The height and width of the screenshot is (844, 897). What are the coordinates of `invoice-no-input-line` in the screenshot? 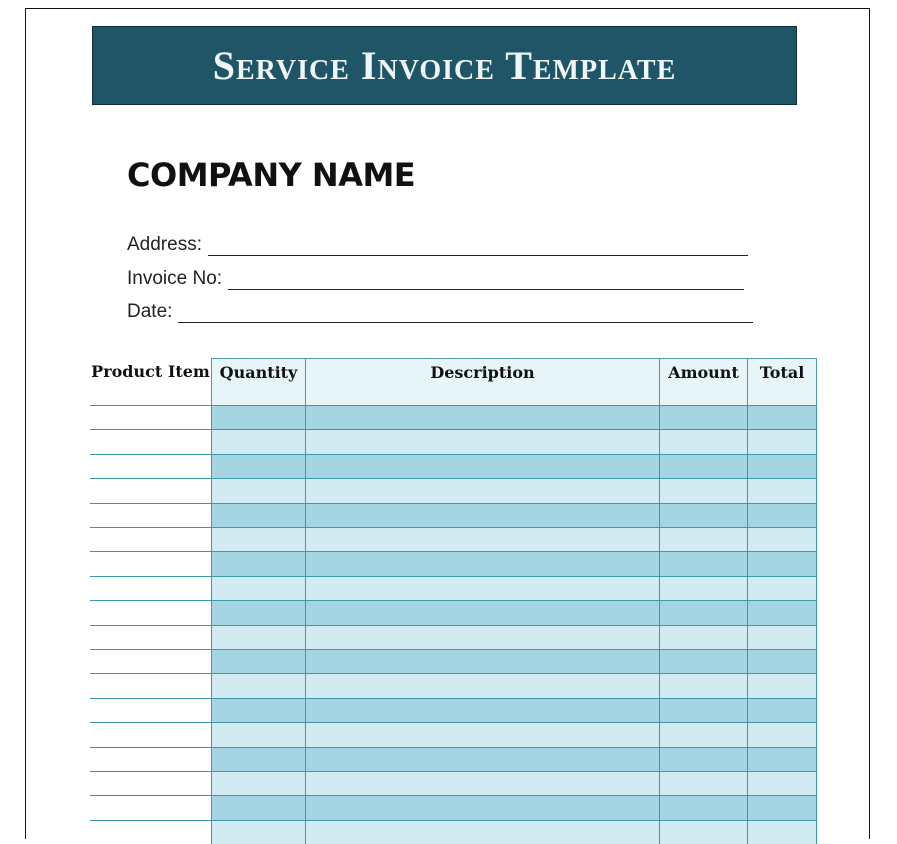 It's located at (486, 280).